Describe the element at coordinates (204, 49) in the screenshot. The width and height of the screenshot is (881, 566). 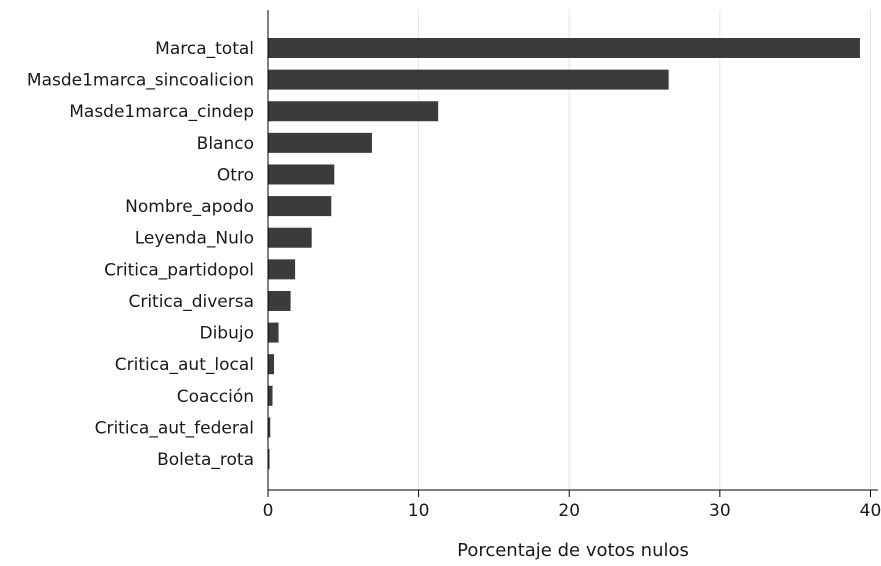
I see `category-label-0: Marca_total` at that location.